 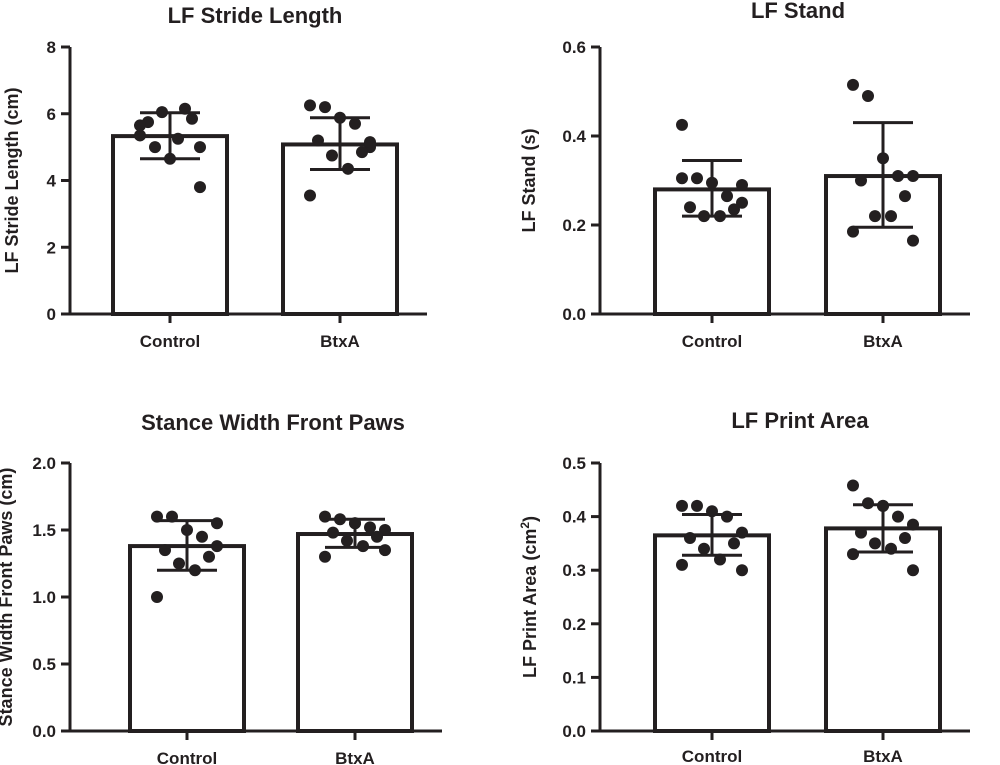 What do you see at coordinates (44, 597) in the screenshot?
I see `y-tick-label: 1.0` at bounding box center [44, 597].